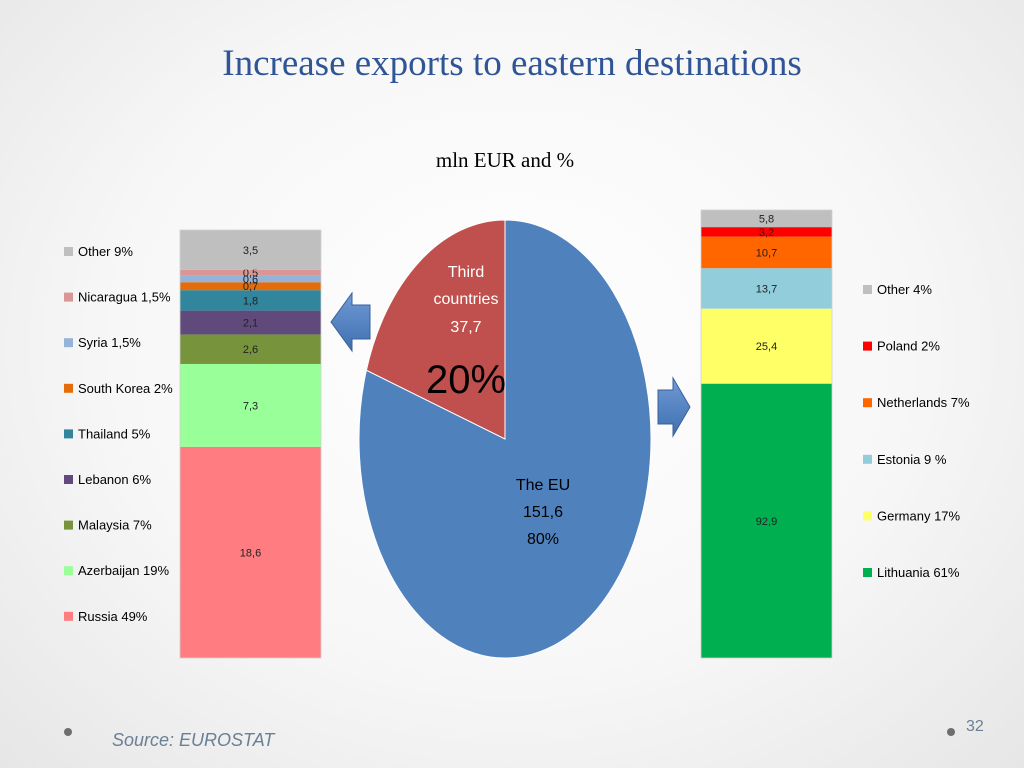 Image resolution: width=1024 pixels, height=768 pixels. What do you see at coordinates (465, 327) in the screenshot?
I see `pie-label-third-value: 37,7` at bounding box center [465, 327].